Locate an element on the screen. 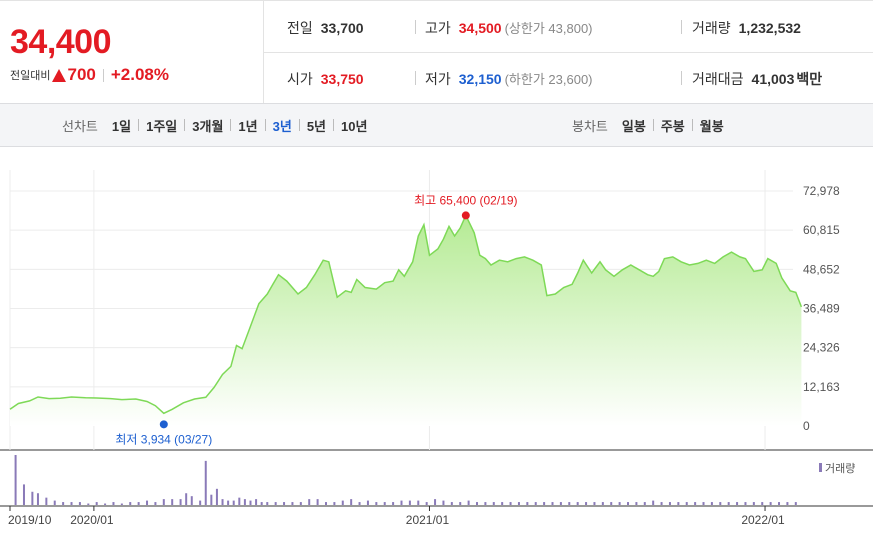 The height and width of the screenshot is (540, 873). y-tick-label: 72,978 is located at coordinates (821, 191).